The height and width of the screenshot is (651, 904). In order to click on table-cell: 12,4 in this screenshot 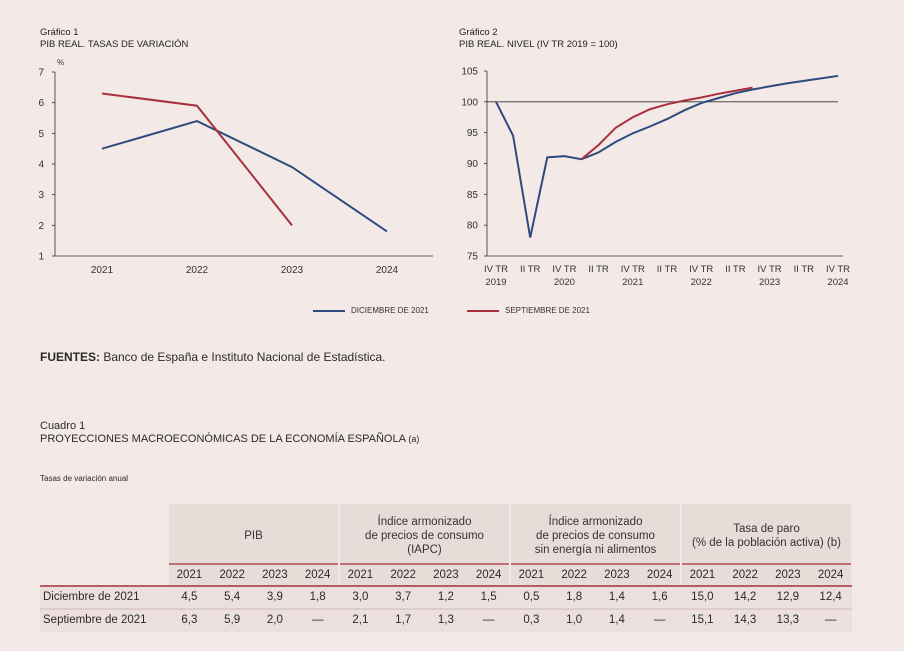, I will do `click(830, 597)`.